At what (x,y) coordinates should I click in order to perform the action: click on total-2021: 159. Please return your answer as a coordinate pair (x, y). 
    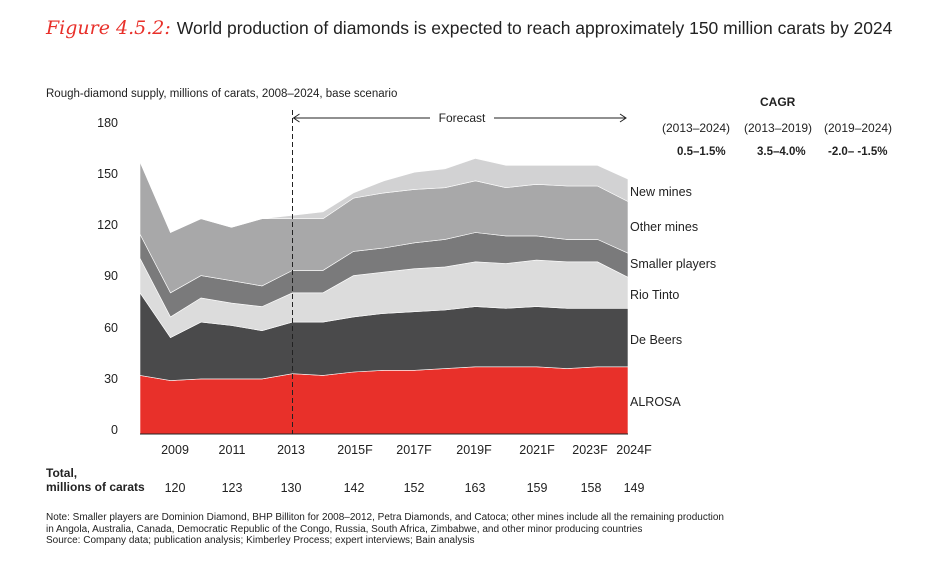
    Looking at the image, I should click on (537, 488).